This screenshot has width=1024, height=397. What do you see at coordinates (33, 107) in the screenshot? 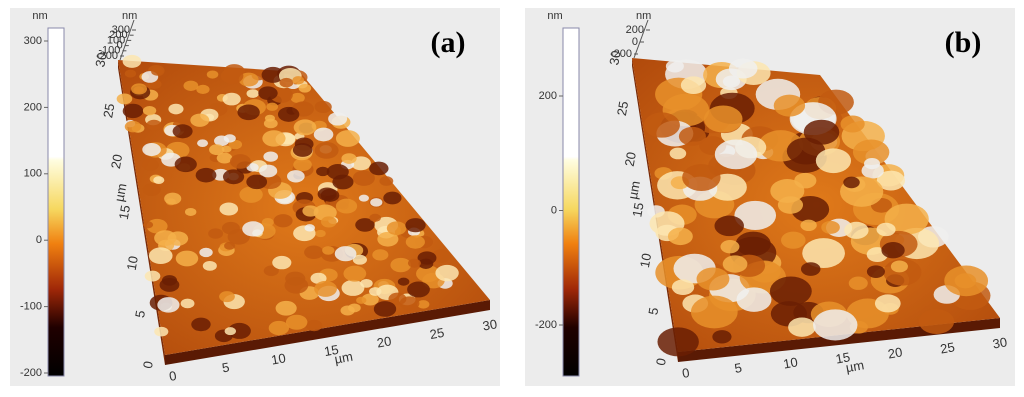
I see `colorbar-tick-label: 200` at bounding box center [33, 107].